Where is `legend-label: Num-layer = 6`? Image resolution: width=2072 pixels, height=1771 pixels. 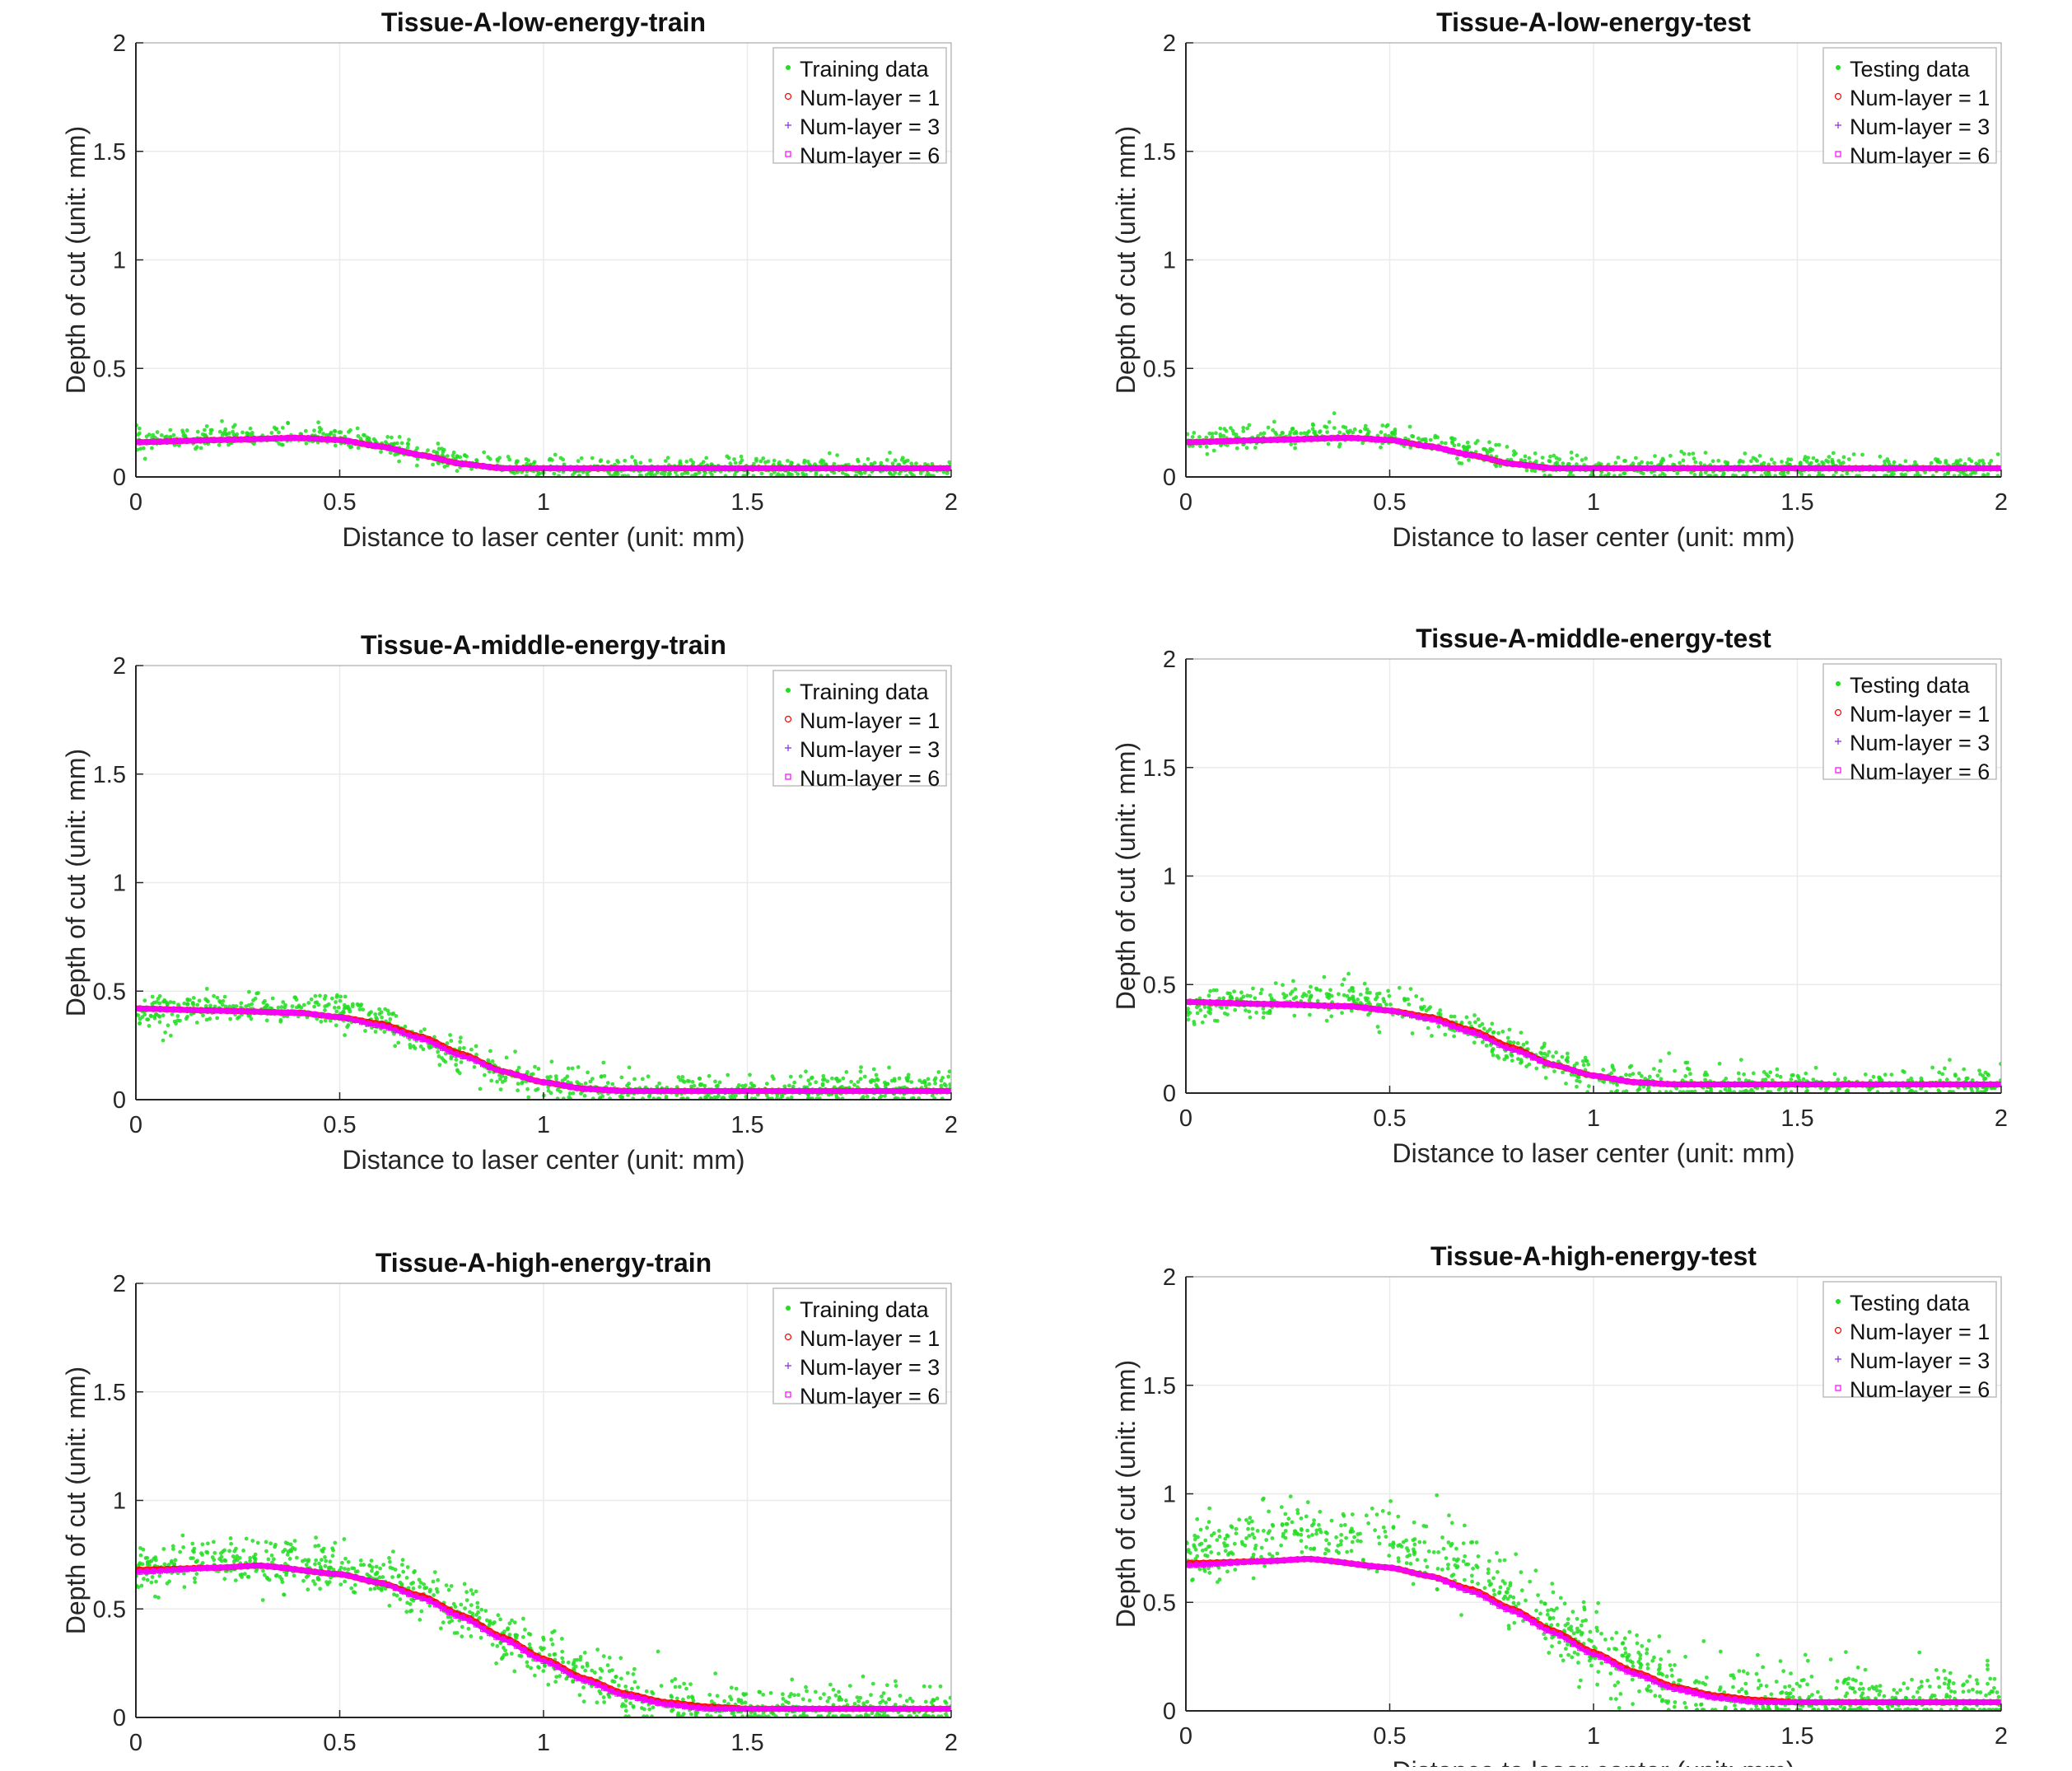
legend-label: Num-layer = 6 is located at coordinates (870, 778).